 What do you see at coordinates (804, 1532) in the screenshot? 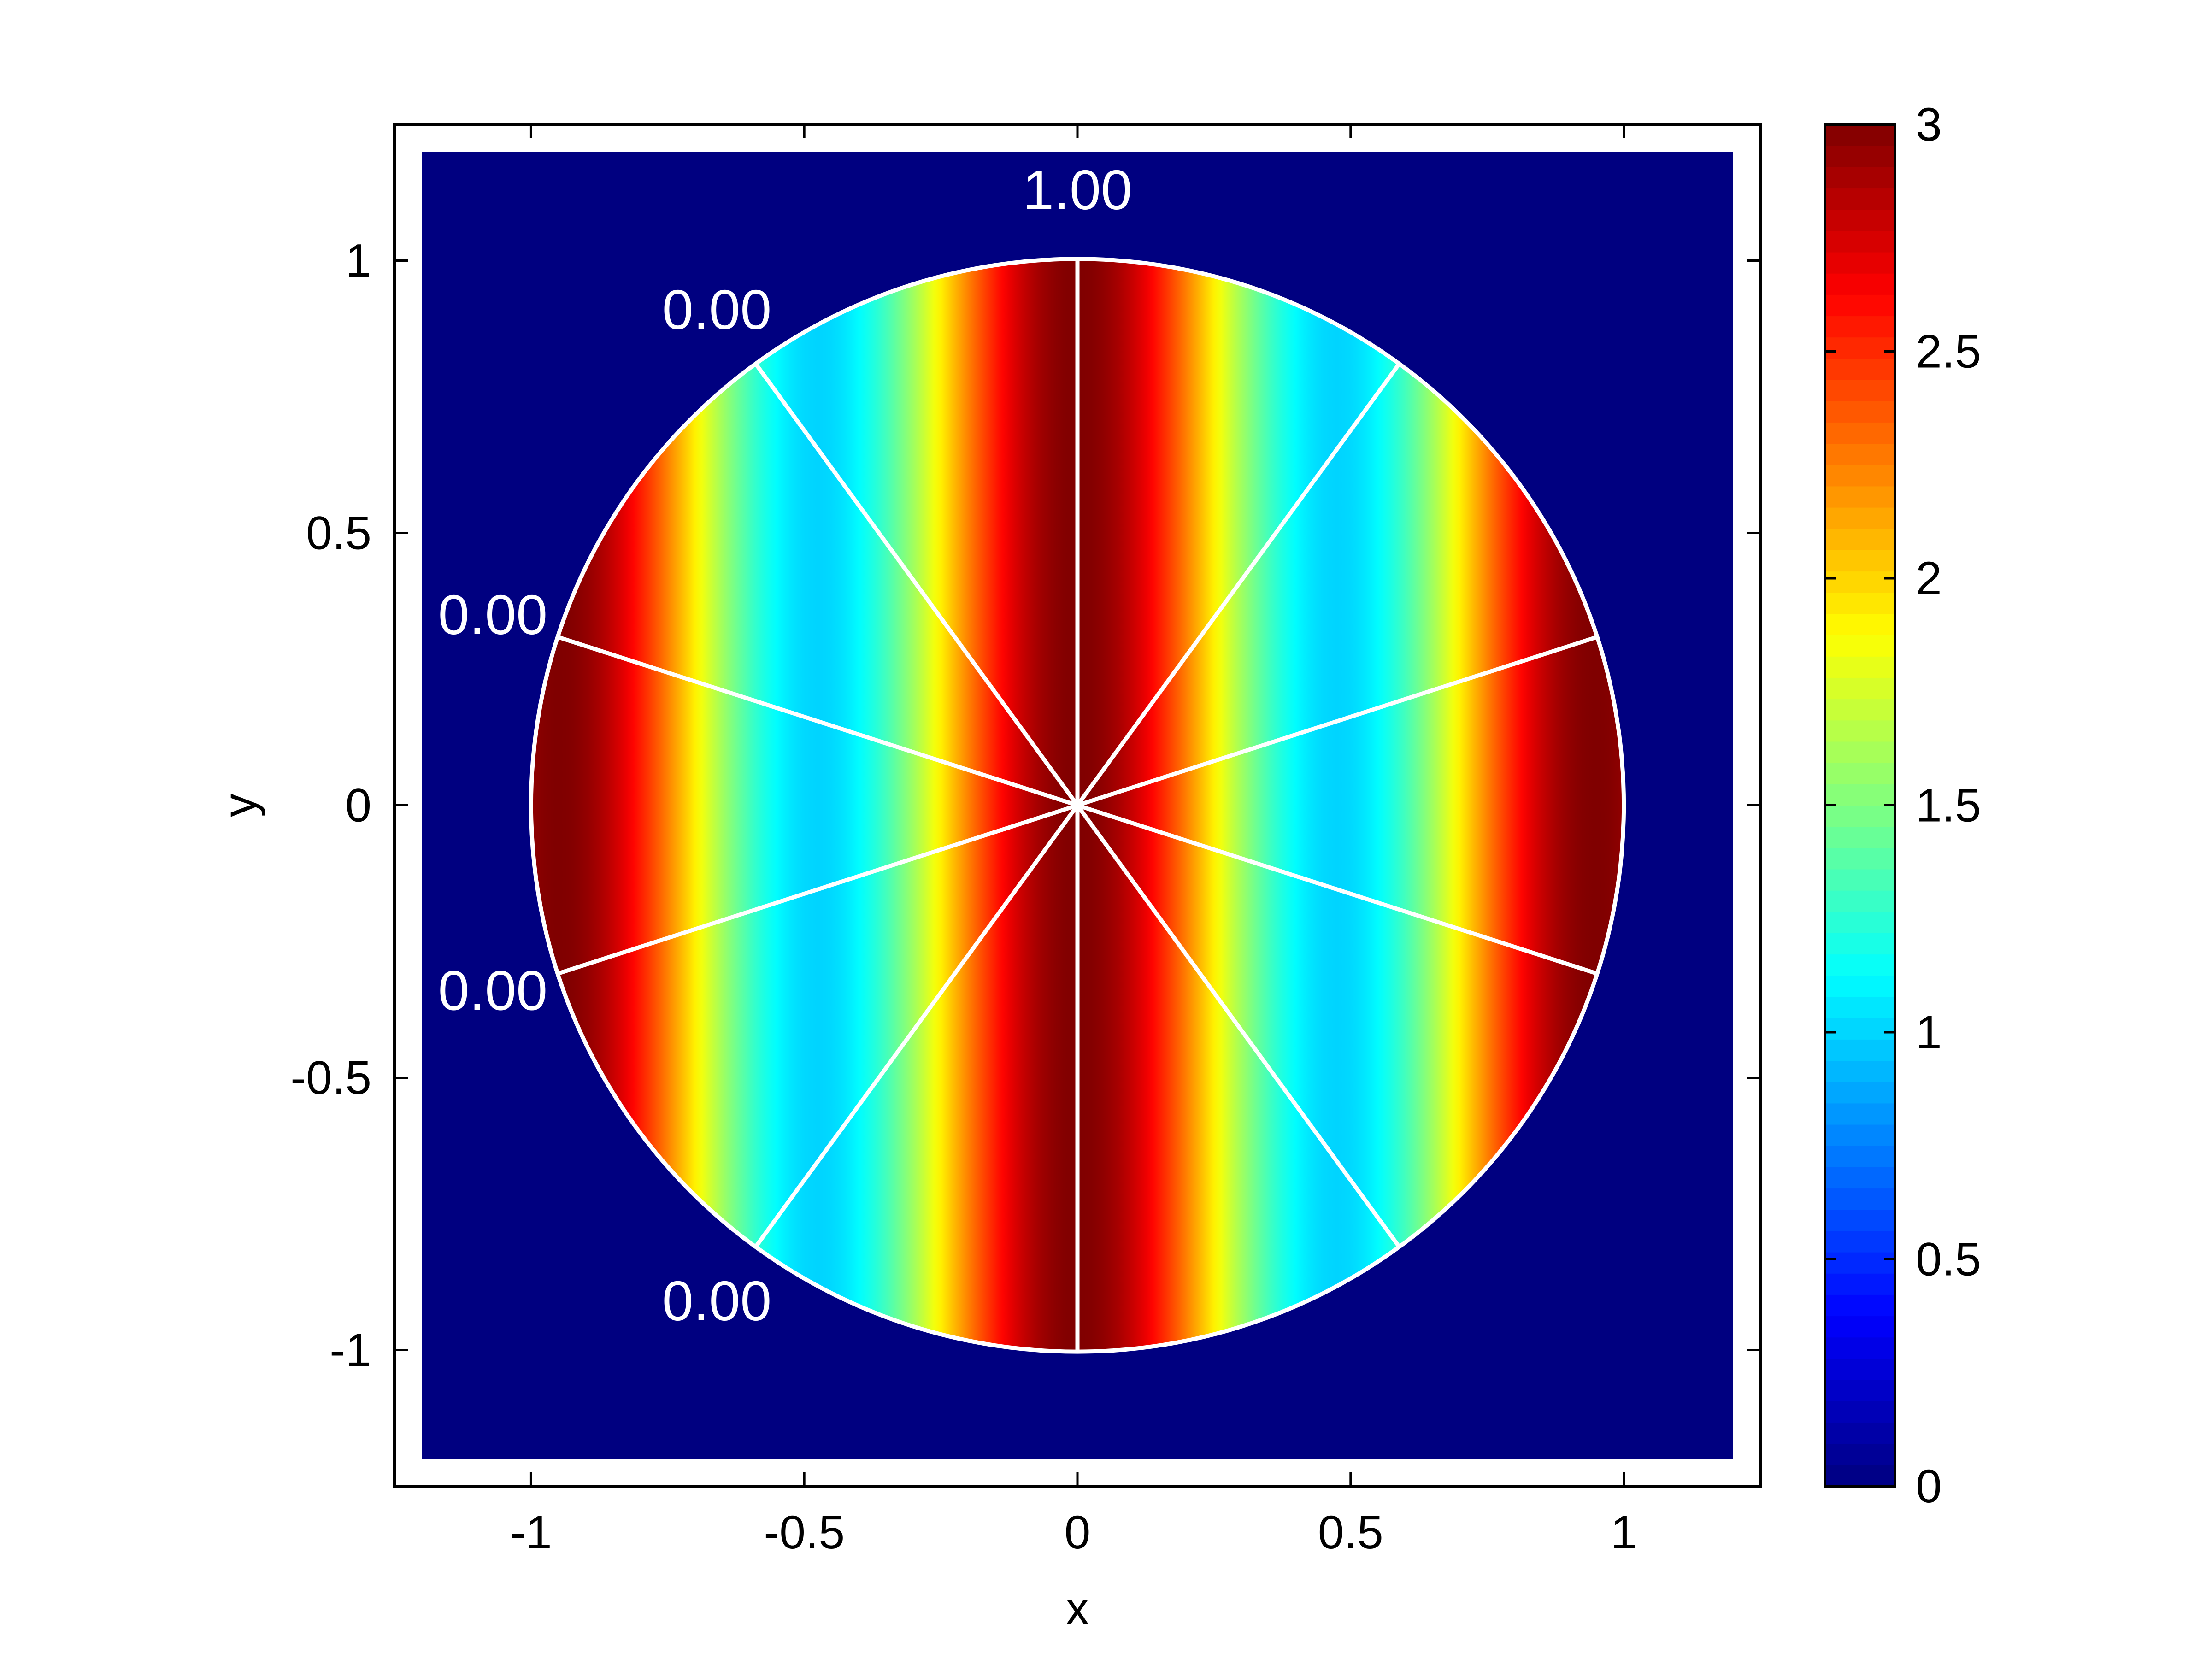
I see `x-tick-label: -0.5` at bounding box center [804, 1532].